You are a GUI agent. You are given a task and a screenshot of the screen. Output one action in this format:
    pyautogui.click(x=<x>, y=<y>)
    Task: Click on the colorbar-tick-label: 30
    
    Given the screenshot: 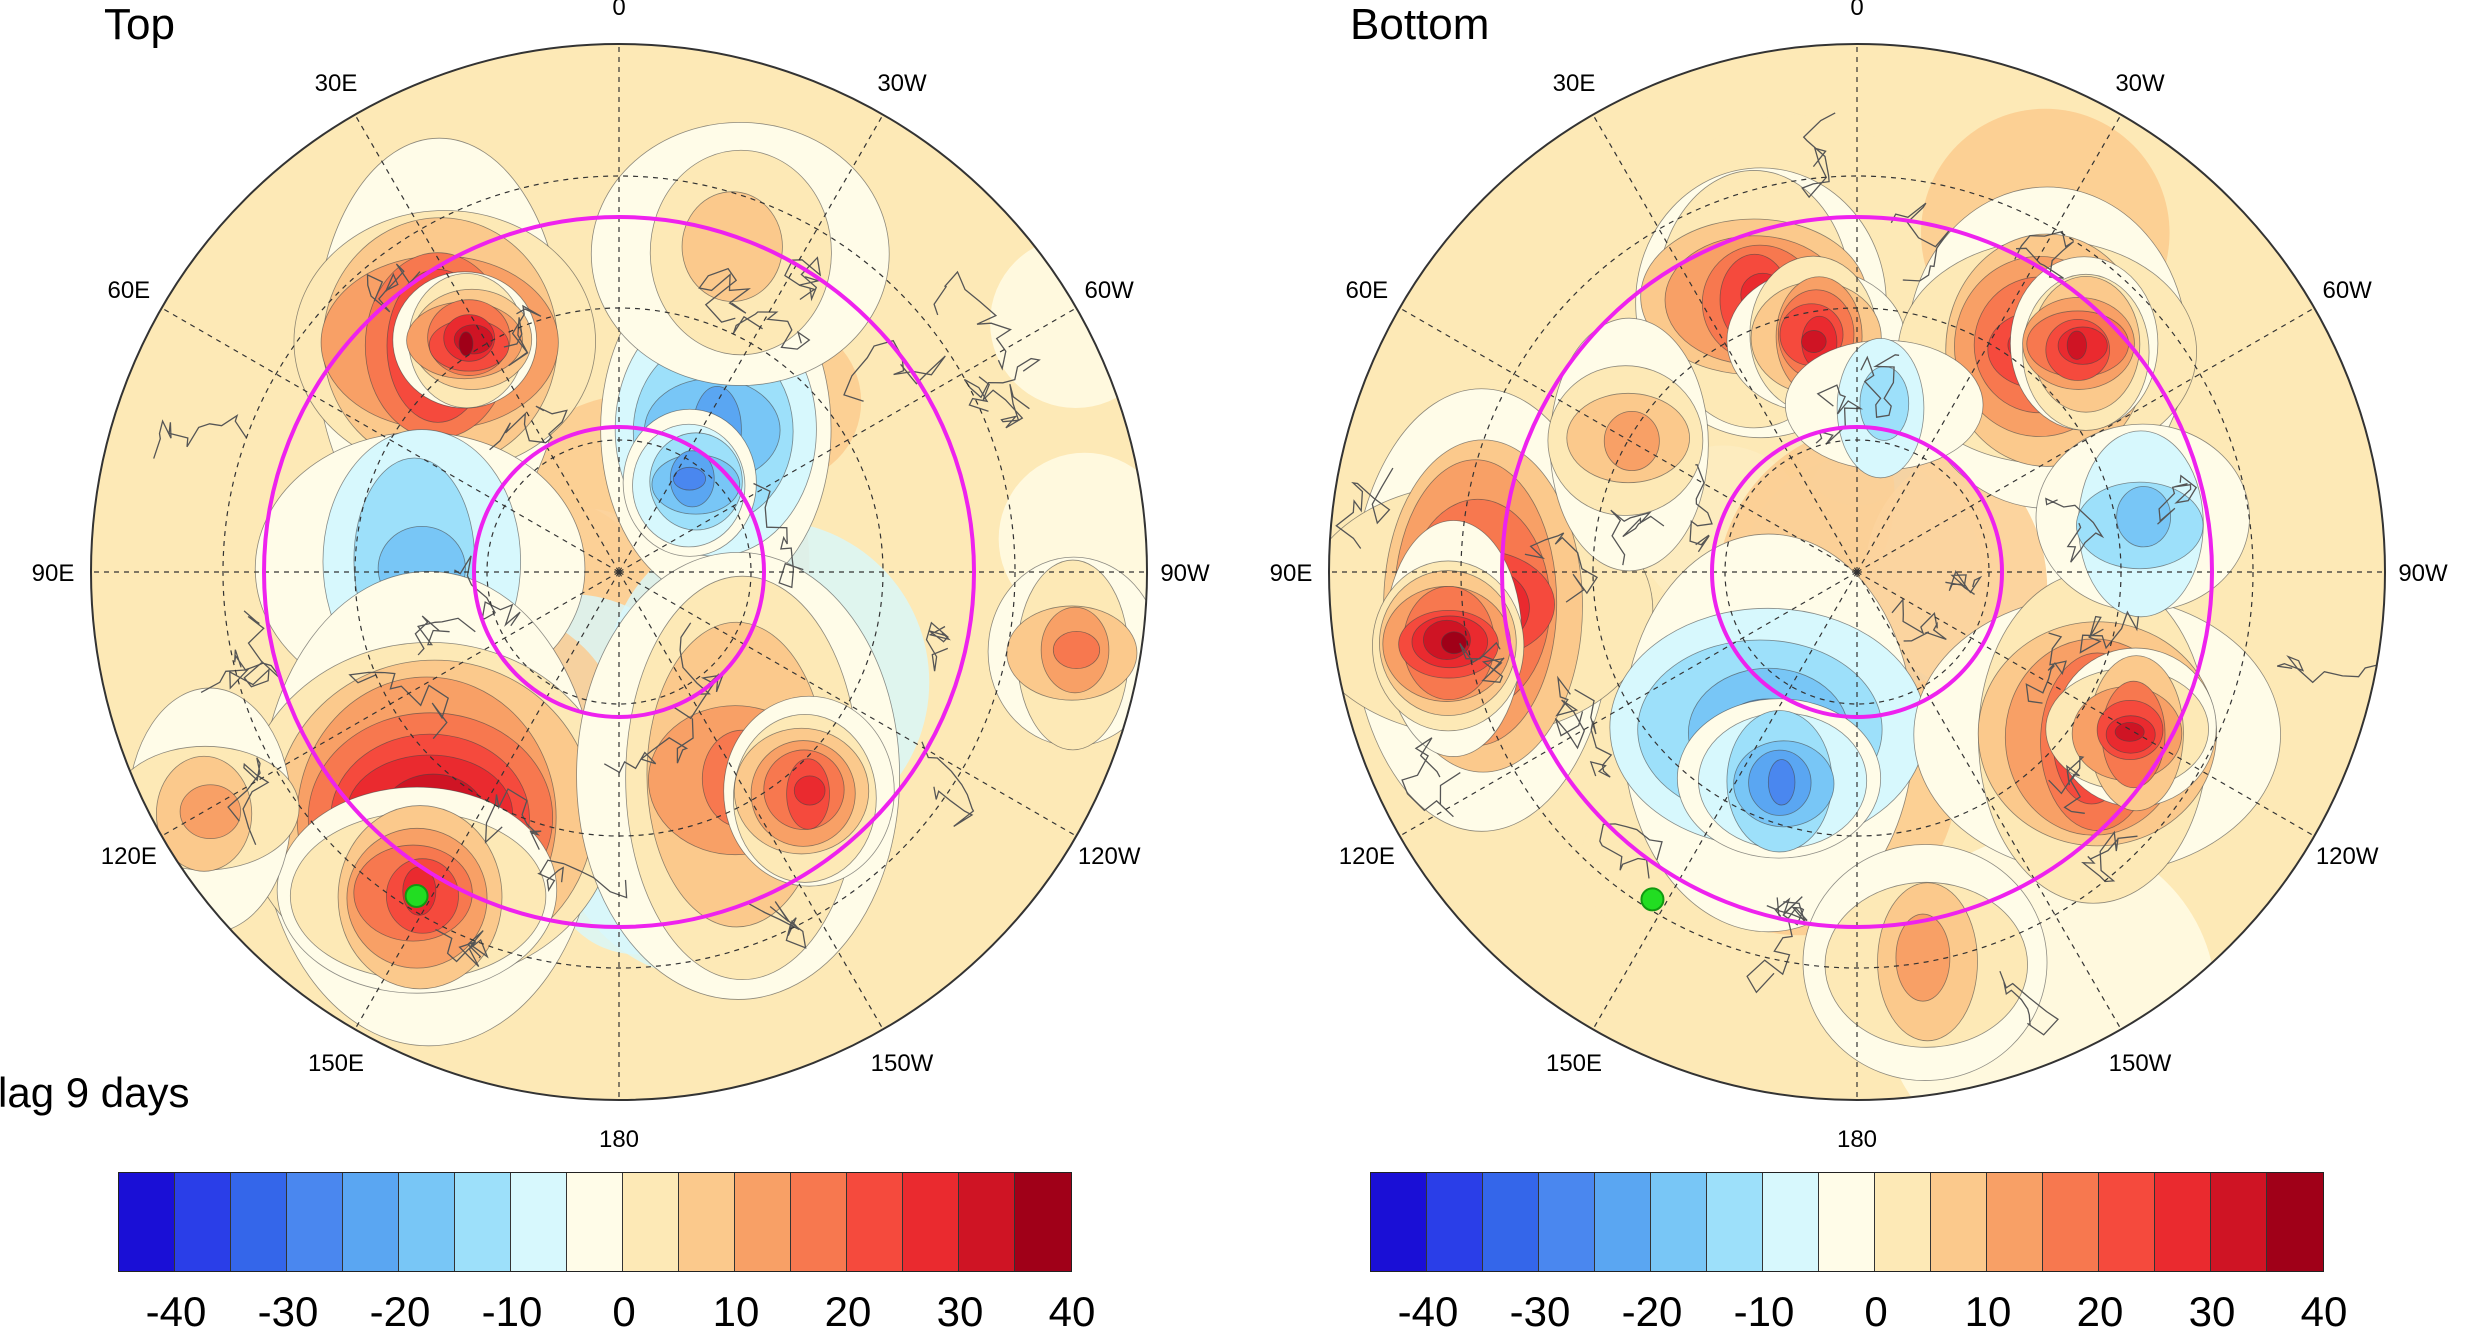 What is the action you would take?
    pyautogui.click(x=2212, y=1311)
    